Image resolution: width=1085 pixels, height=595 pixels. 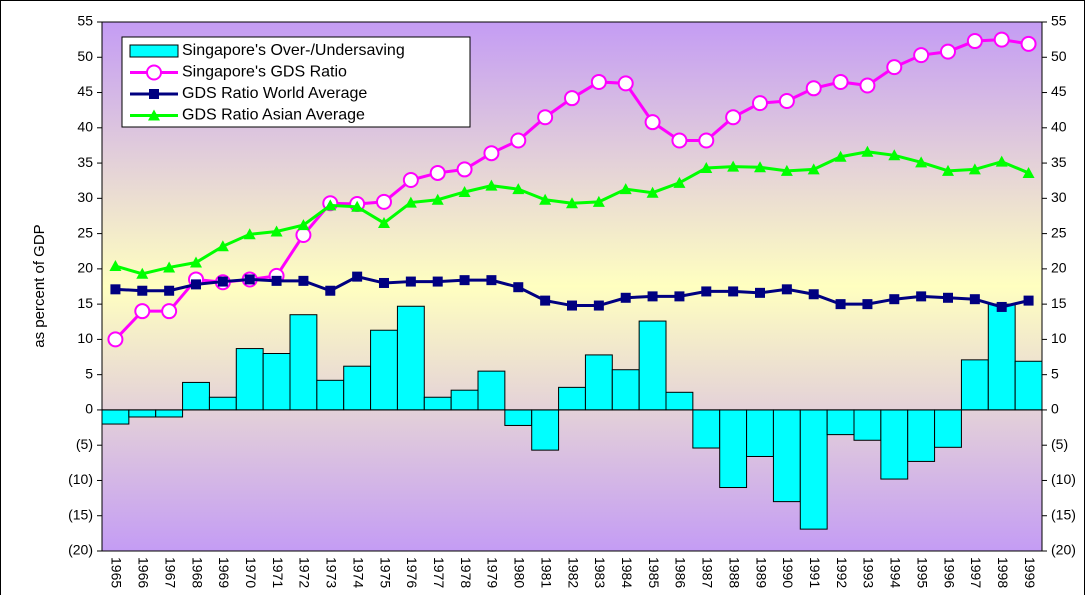 I want to click on x-tick-label: 1991, so click(x=815, y=572).